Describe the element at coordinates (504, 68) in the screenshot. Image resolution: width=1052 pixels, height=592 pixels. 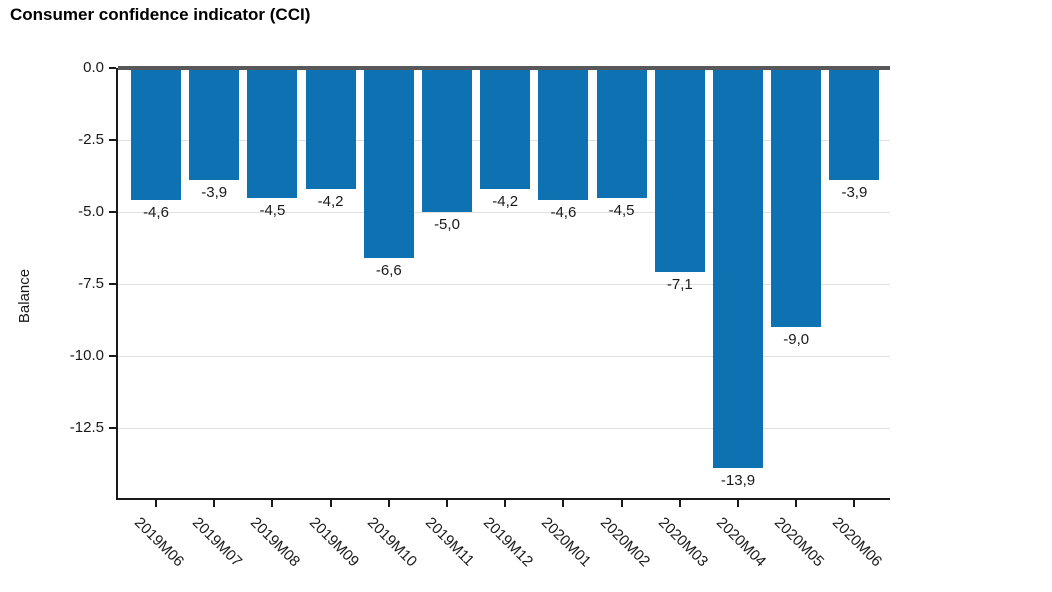
I see `zero-baseline` at that location.